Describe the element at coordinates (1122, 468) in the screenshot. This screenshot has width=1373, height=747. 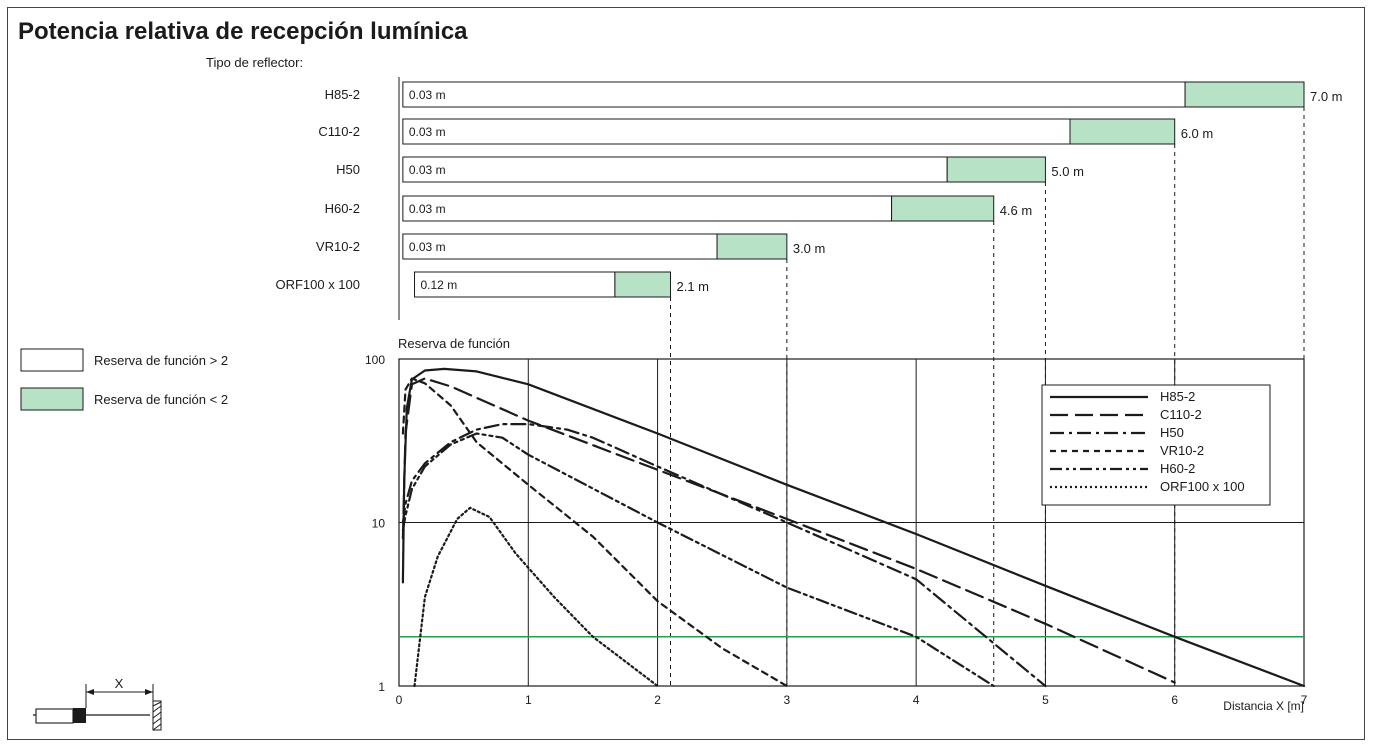
I see `line-legend-item: H60-2` at that location.